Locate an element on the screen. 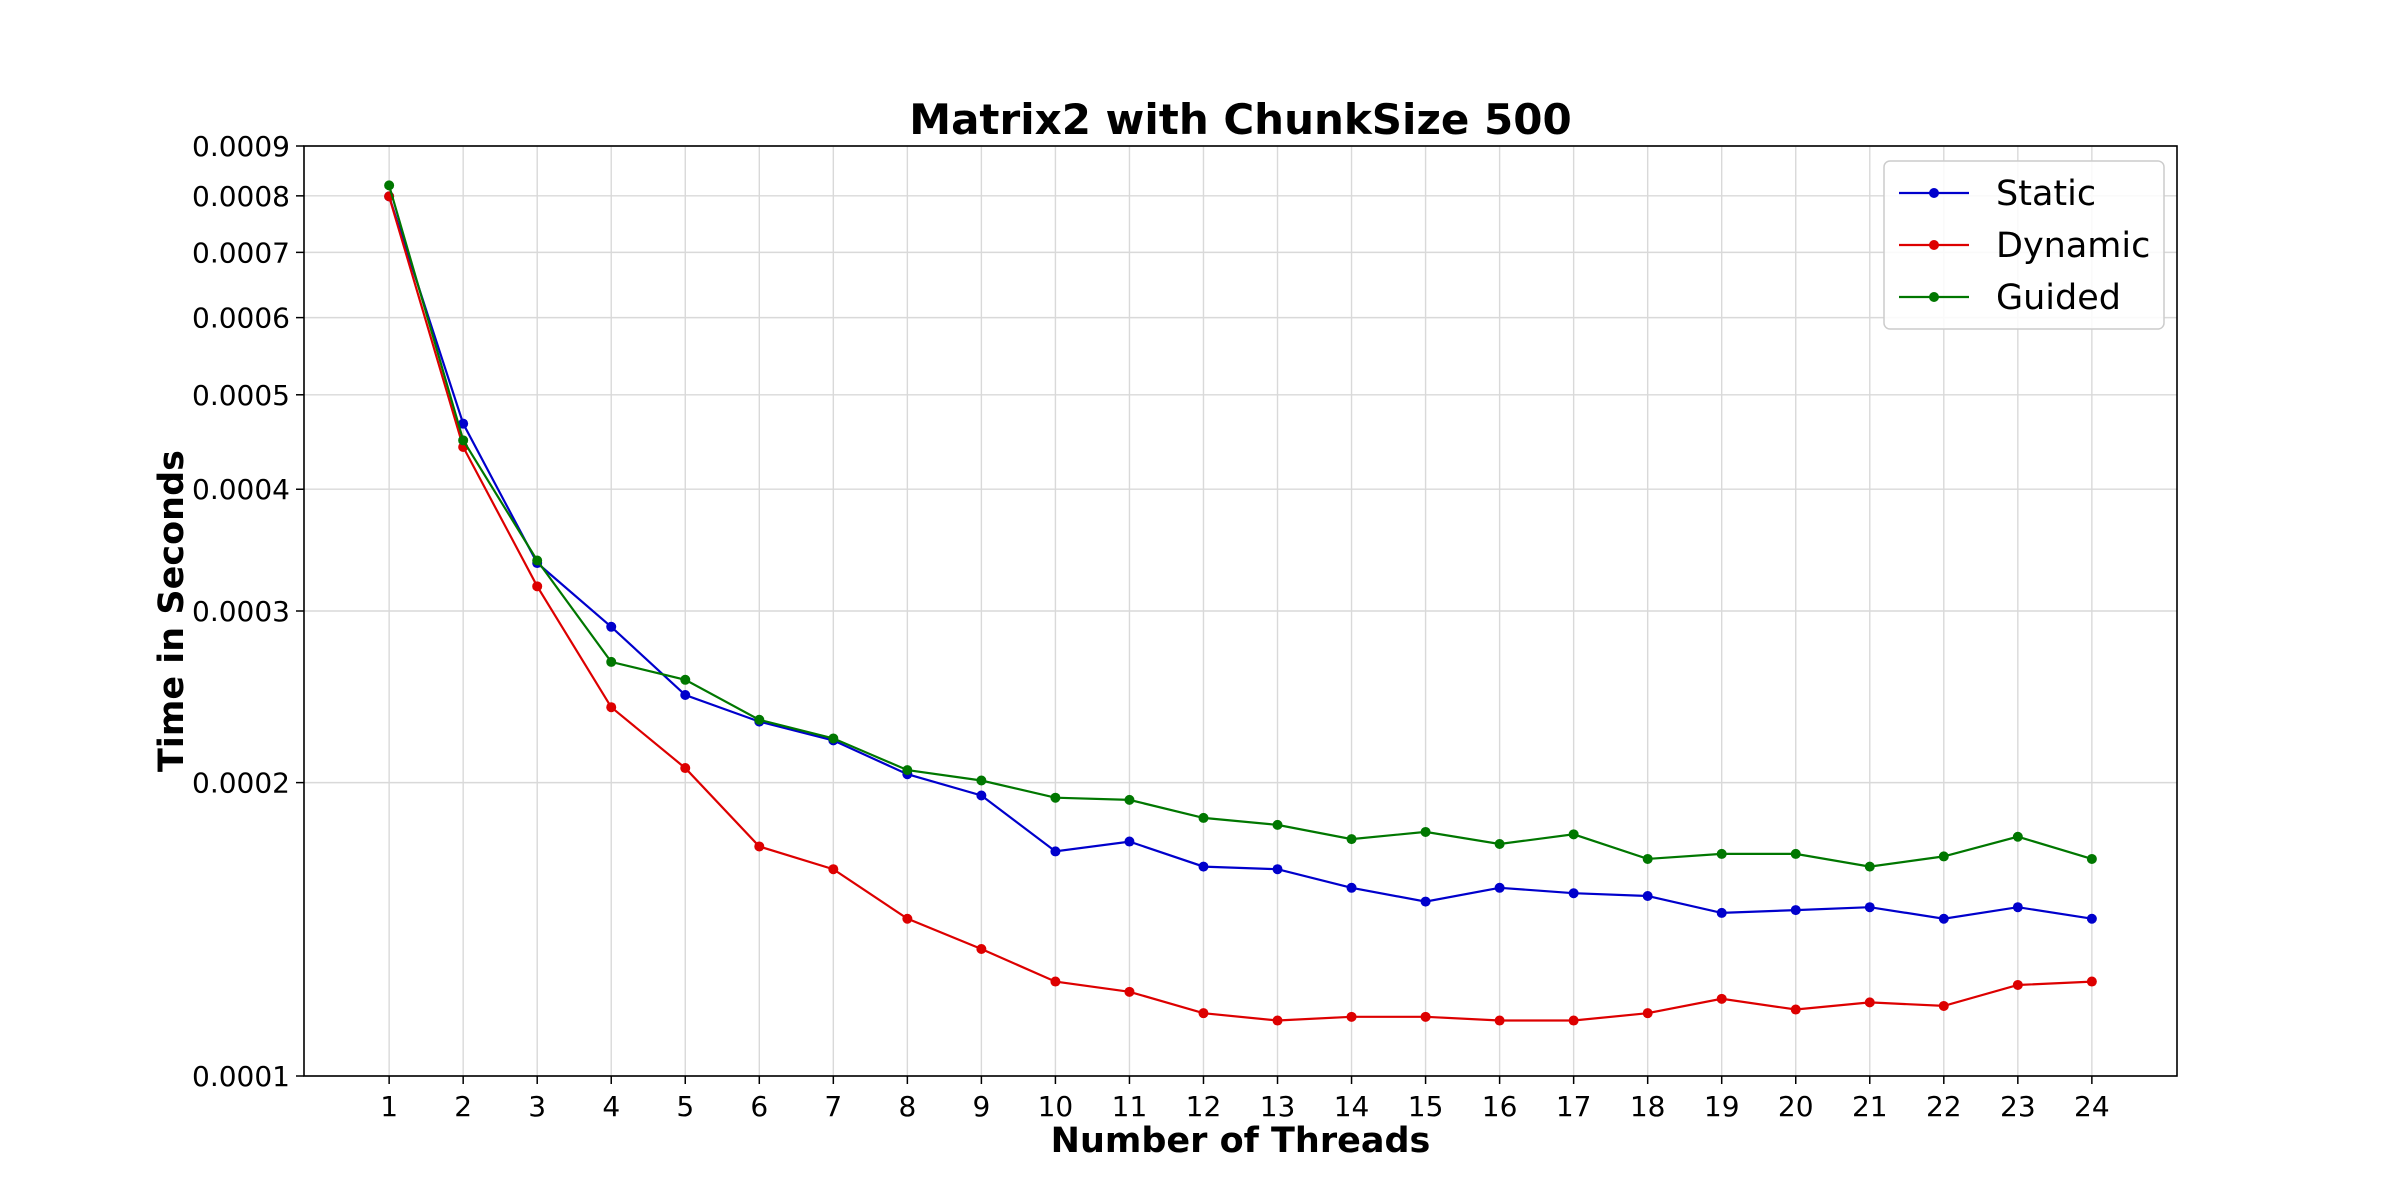  x-tick-label: 16 is located at coordinates (1500, 1106).